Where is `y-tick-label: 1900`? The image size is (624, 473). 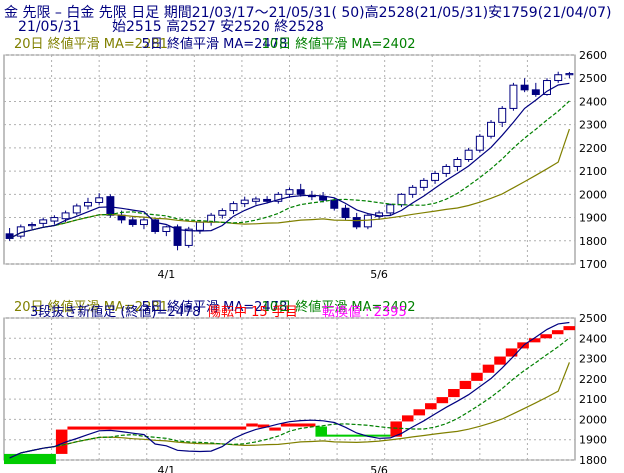
y-tick-label: 1900 is located at coordinates (593, 218).